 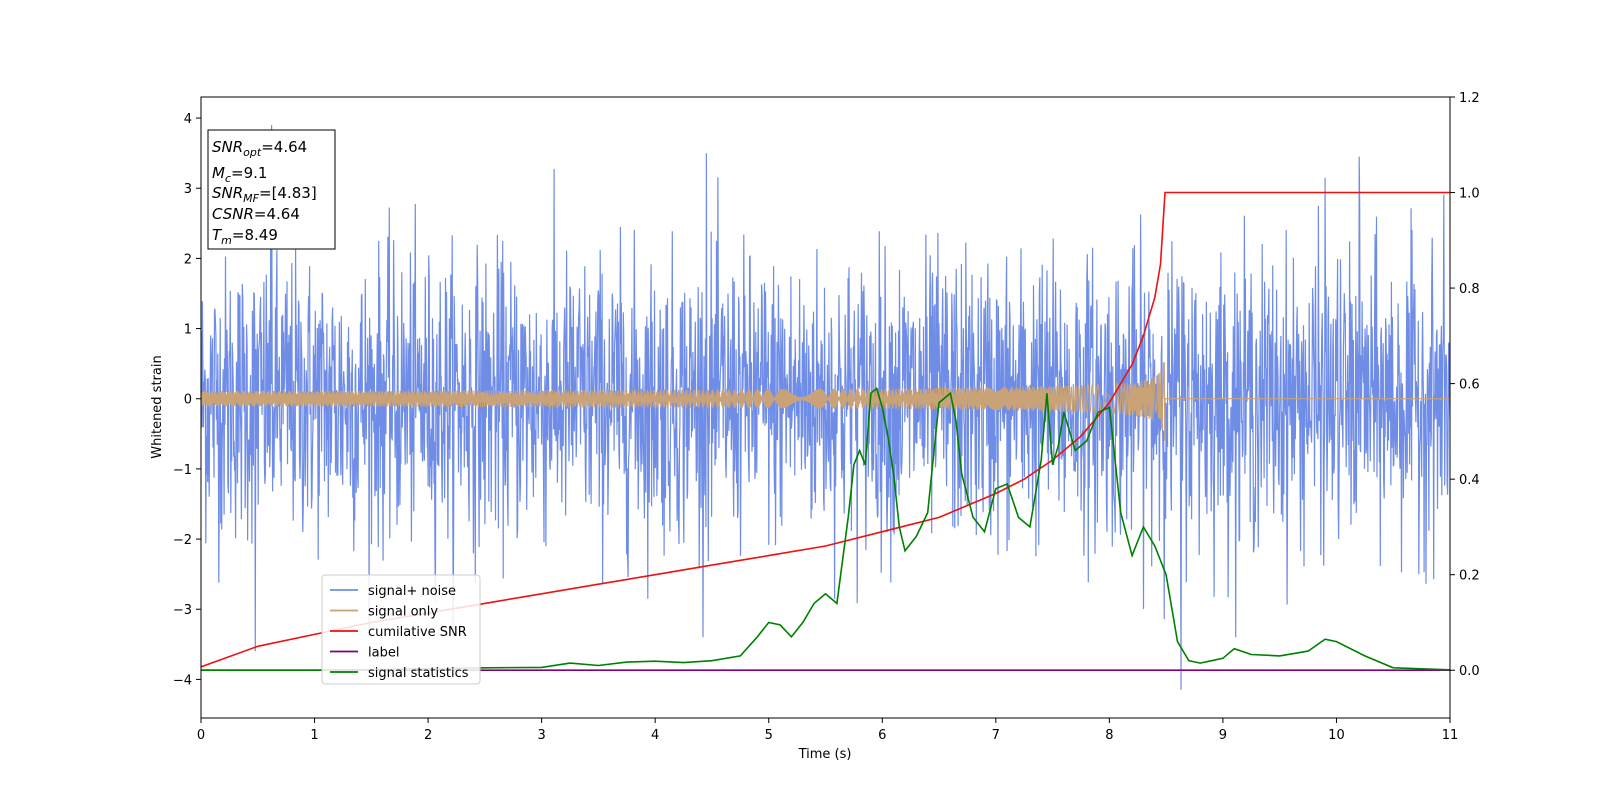 I want to click on y-right-tick-label: 1.0, so click(x=1469, y=194).